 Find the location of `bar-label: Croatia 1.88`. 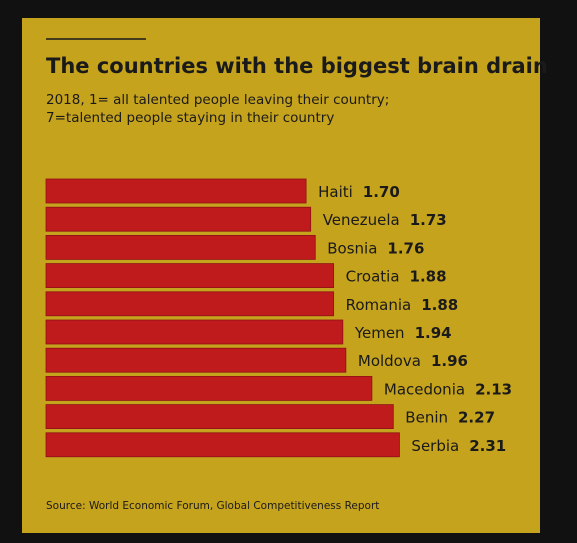

bar-label: Croatia 1.88 is located at coordinates (396, 276).